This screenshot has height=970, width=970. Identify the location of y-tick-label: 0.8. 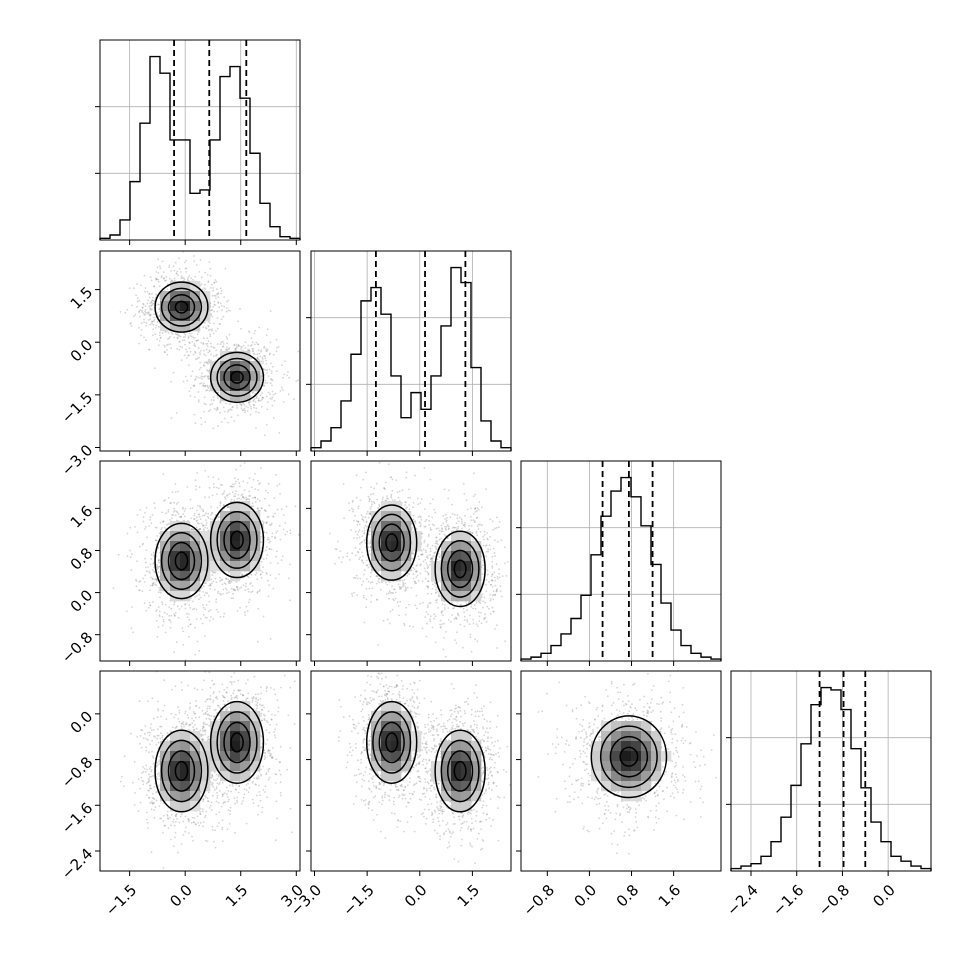
(82, 559).